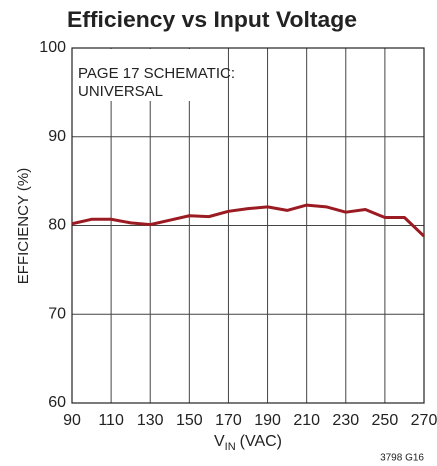 The image size is (437, 466). Describe the element at coordinates (345, 420) in the screenshot. I see `x-tick-label: 230` at that location.